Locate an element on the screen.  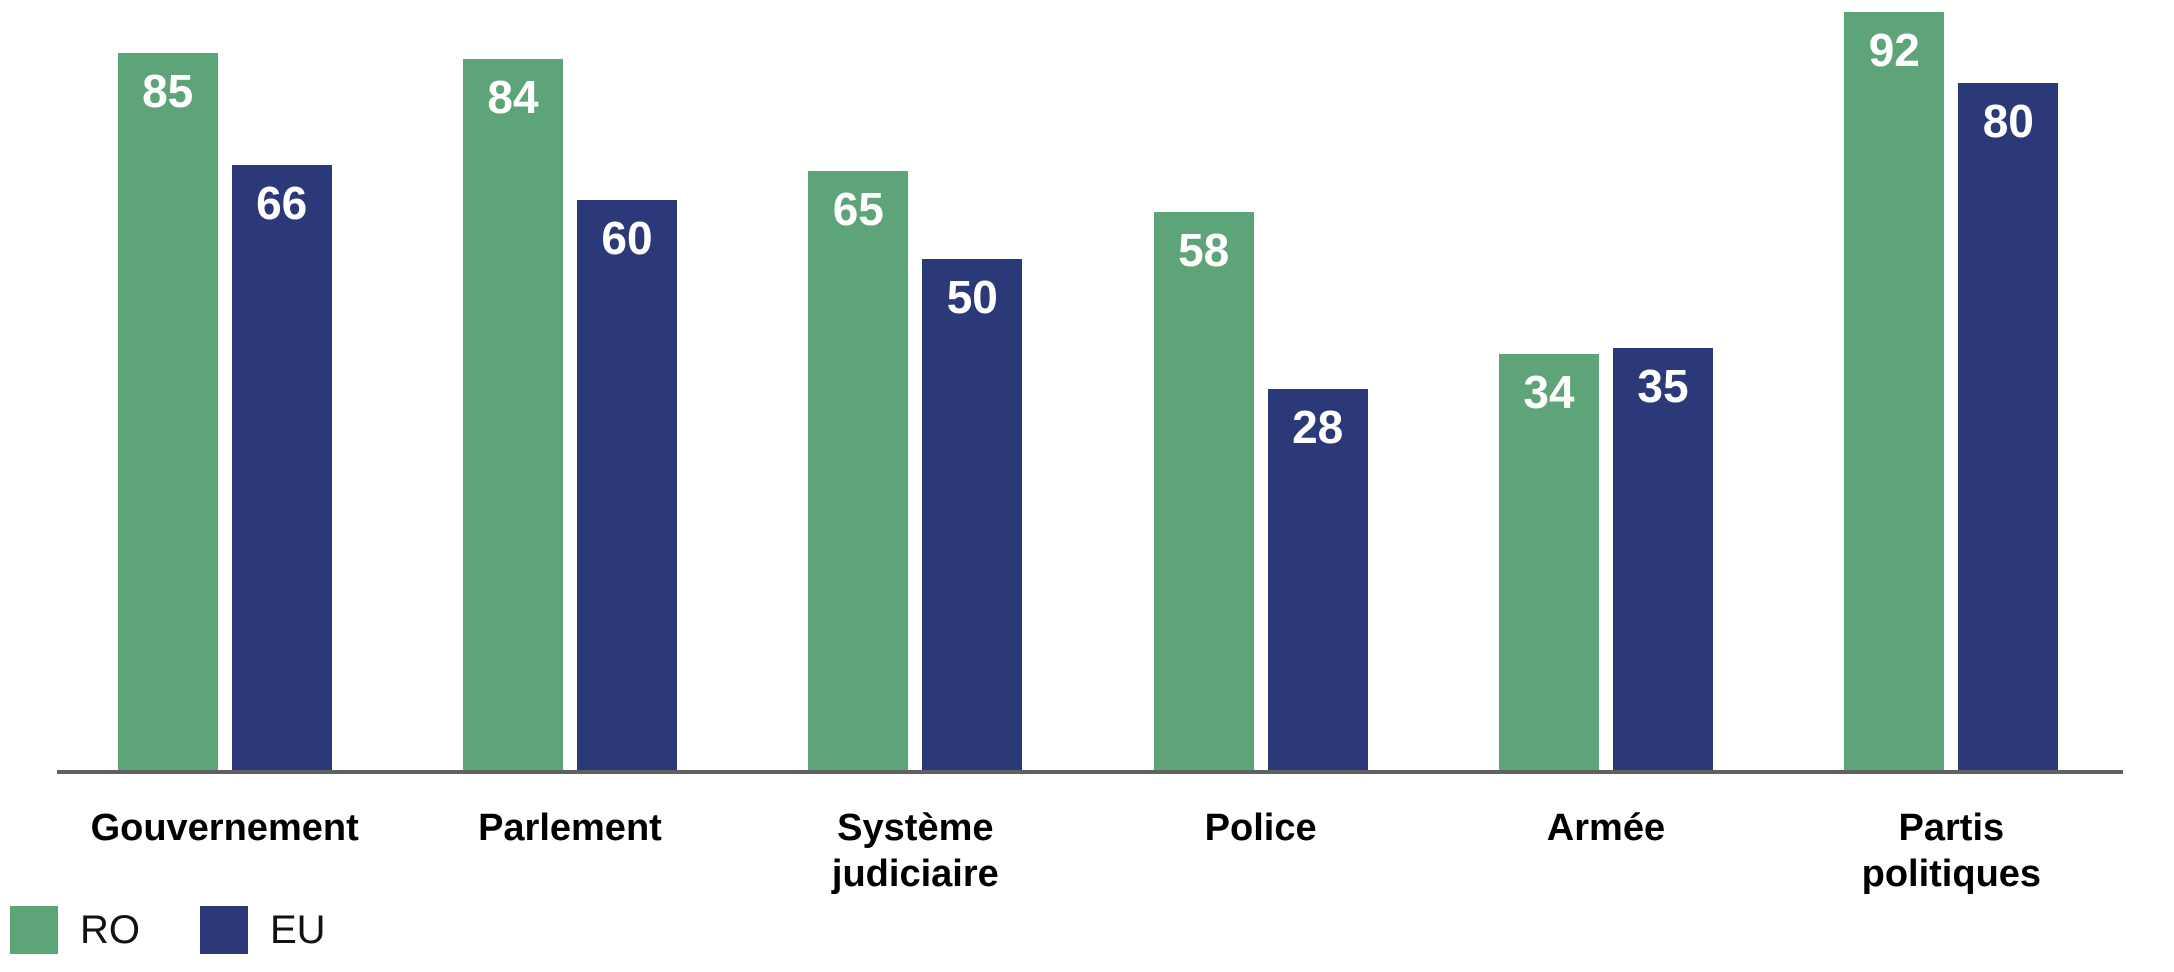
bar-value-label: 65 is located at coordinates (858, 208).